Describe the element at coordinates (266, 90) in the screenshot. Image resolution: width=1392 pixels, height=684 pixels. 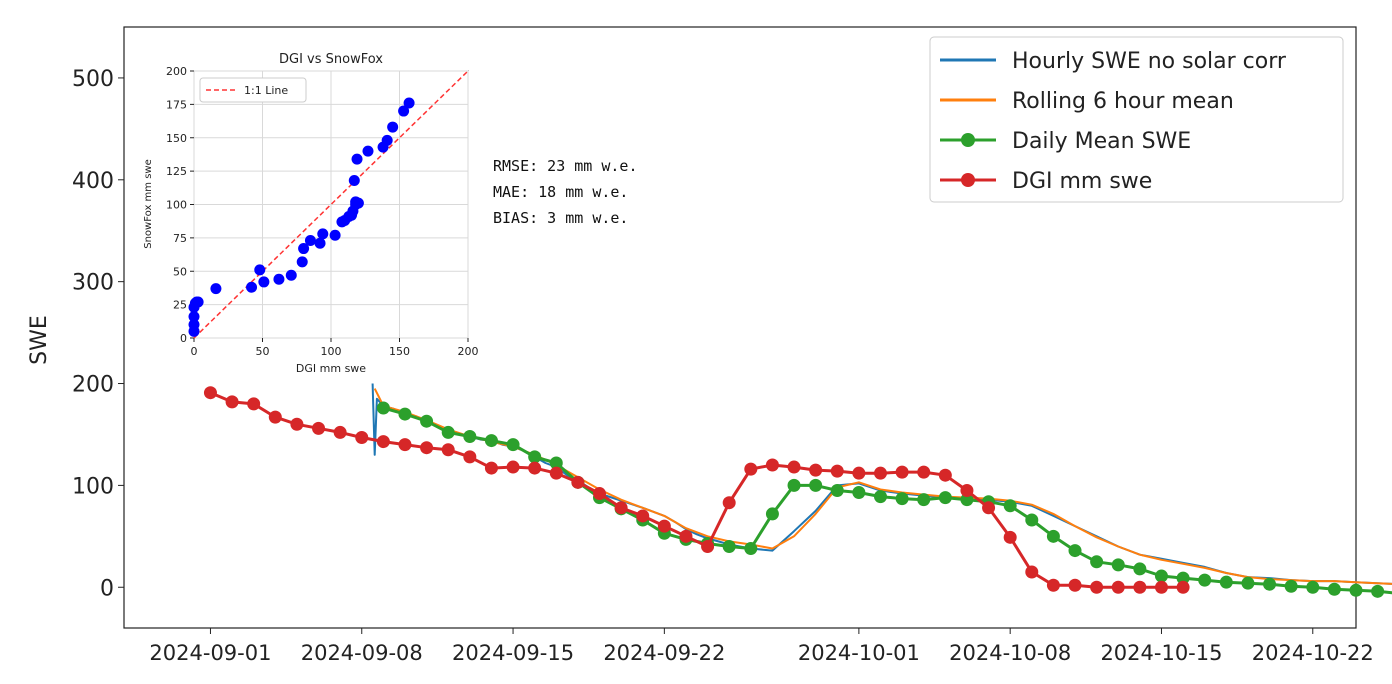
I see `inset-legend-label-1-1-line: 1:1 Line` at that location.